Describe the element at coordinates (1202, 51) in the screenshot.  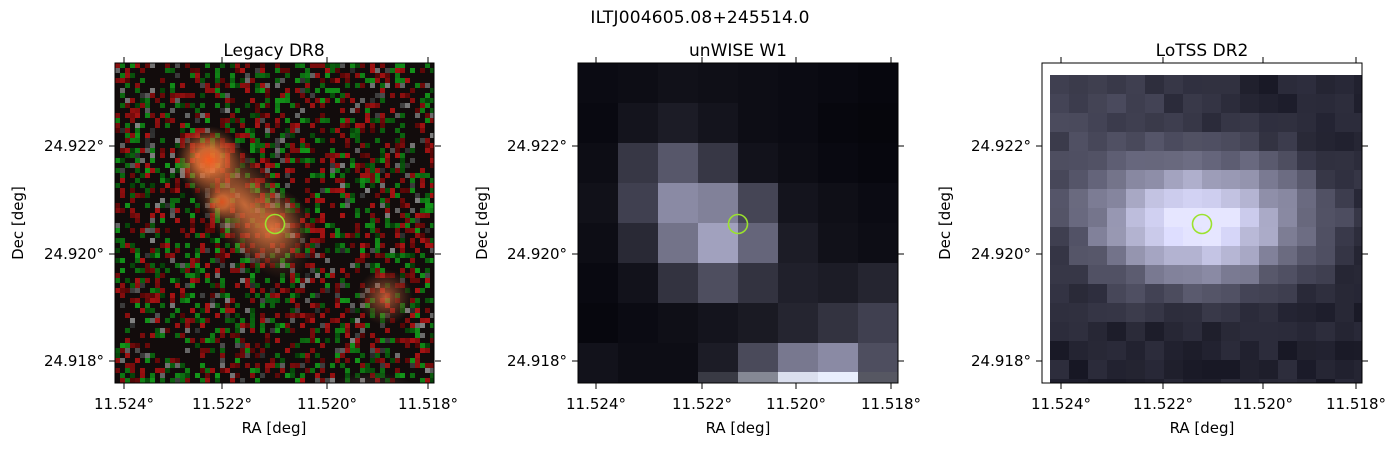
I see `panel-title-lotss: LoTSS DR2` at that location.